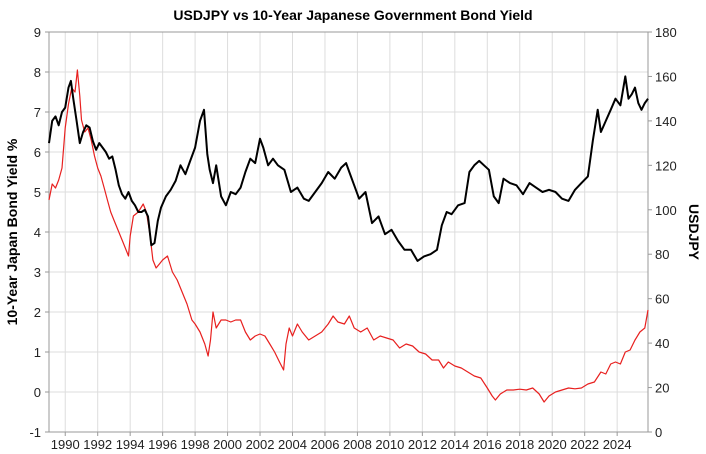 This screenshot has width=706, height=454. Describe the element at coordinates (487, 444) in the screenshot. I see `x-tick-label: 2016` at that location.